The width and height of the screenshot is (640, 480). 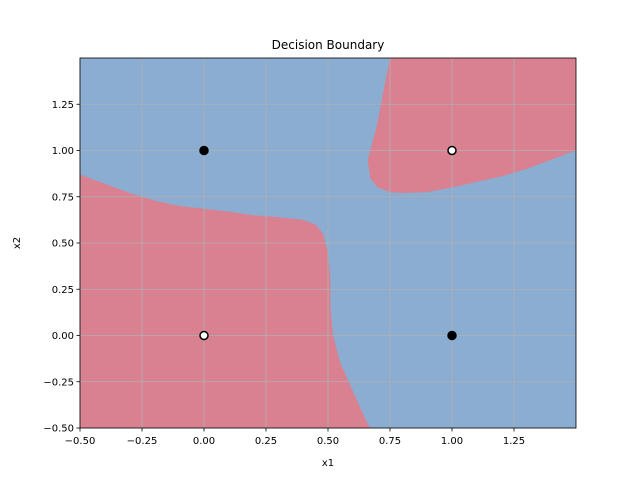 I want to click on x-tick-label: 1.00, so click(x=452, y=441).